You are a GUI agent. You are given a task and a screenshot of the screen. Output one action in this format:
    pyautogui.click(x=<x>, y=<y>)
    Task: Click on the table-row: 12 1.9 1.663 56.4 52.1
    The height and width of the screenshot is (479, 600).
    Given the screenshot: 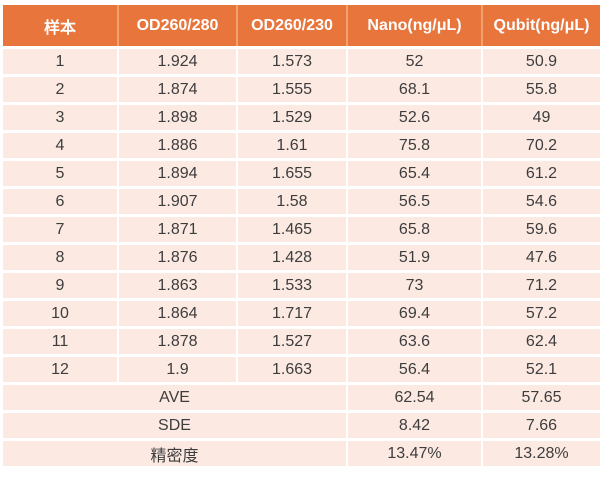 What is the action you would take?
    pyautogui.click(x=301, y=369)
    